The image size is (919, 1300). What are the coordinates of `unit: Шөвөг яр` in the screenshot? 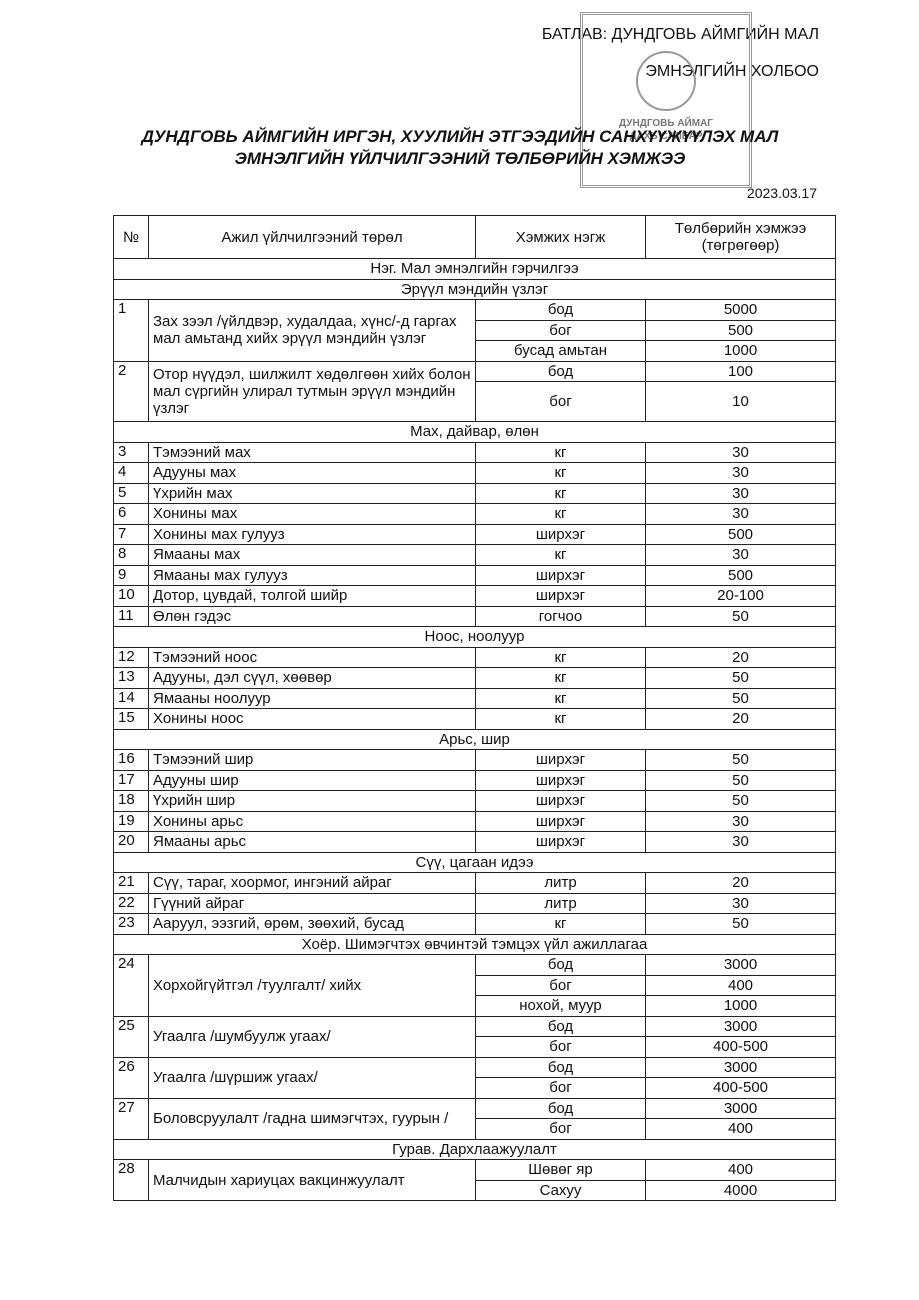 It's located at (560, 1170).